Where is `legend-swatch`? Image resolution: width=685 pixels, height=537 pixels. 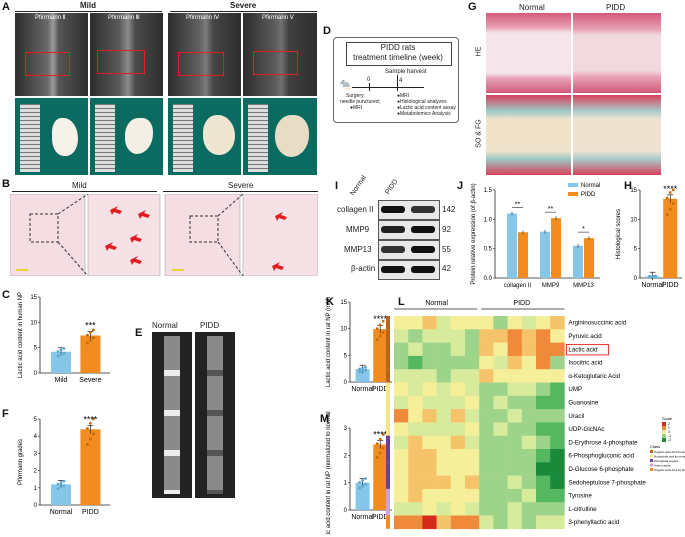 legend-swatch is located at coordinates (573, 194).